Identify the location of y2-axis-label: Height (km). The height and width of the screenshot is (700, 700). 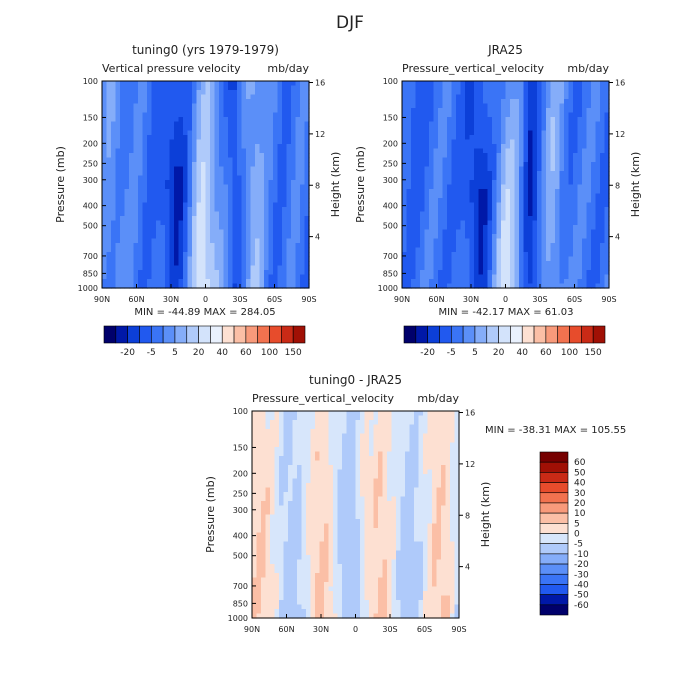
(335, 185).